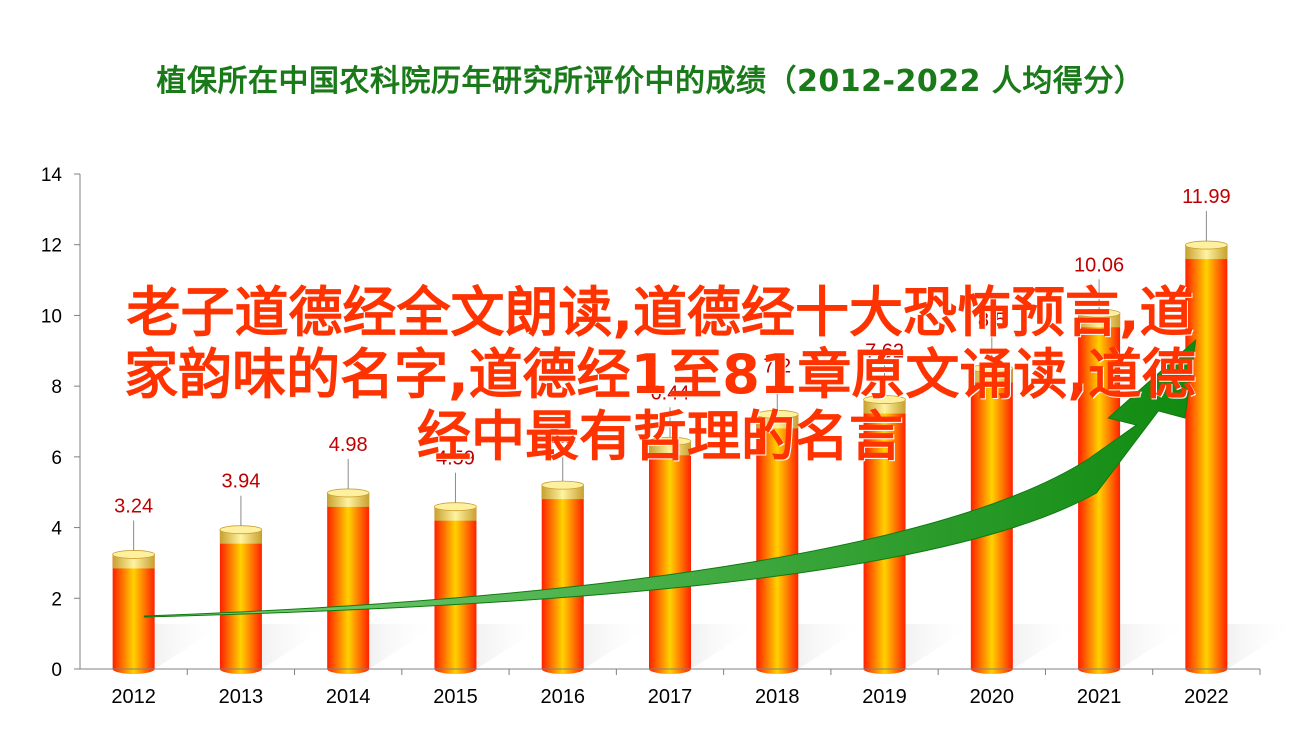 This screenshot has width=1301, height=730. I want to click on y-tick-label: 0, so click(56, 670).